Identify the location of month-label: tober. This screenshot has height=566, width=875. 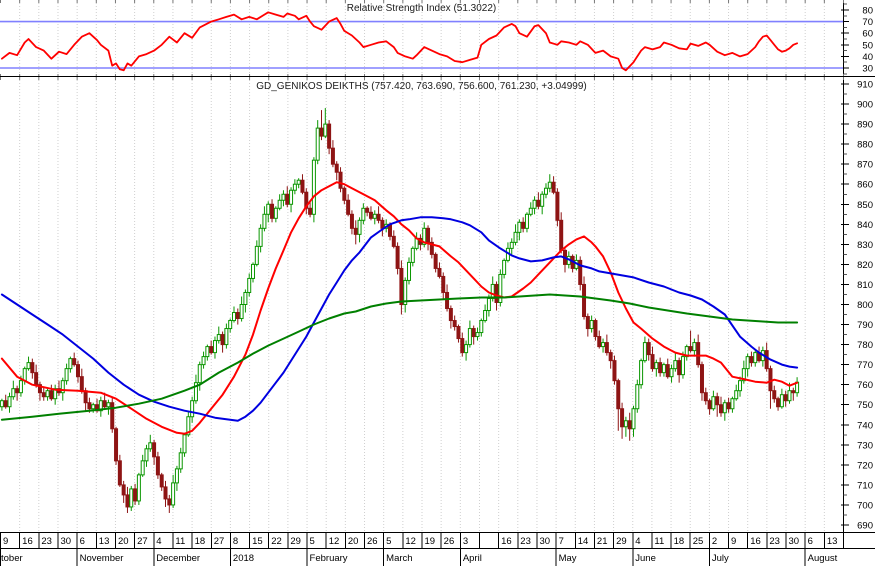
(12, 558).